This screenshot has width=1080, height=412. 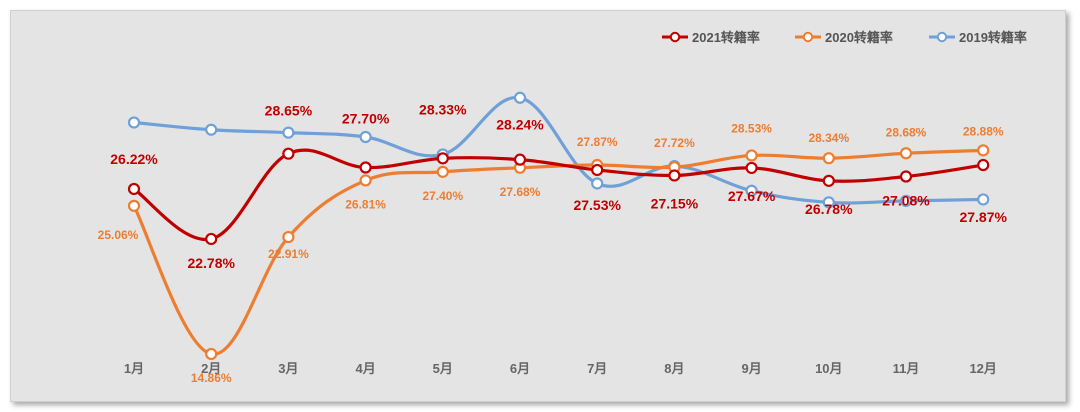 What do you see at coordinates (211, 263) in the screenshot?
I see `data-label-2021: 22.78%` at bounding box center [211, 263].